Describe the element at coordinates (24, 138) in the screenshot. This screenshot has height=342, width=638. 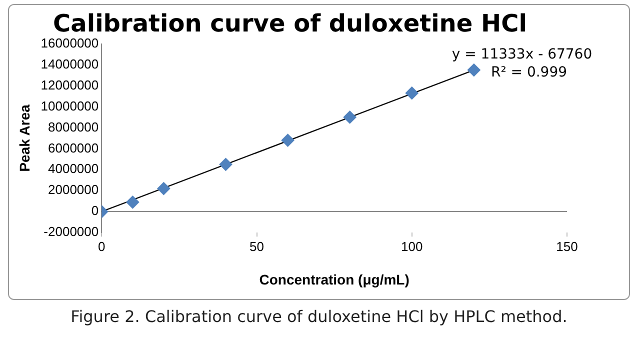
I see `y-axis-title: Peak Area` at that location.